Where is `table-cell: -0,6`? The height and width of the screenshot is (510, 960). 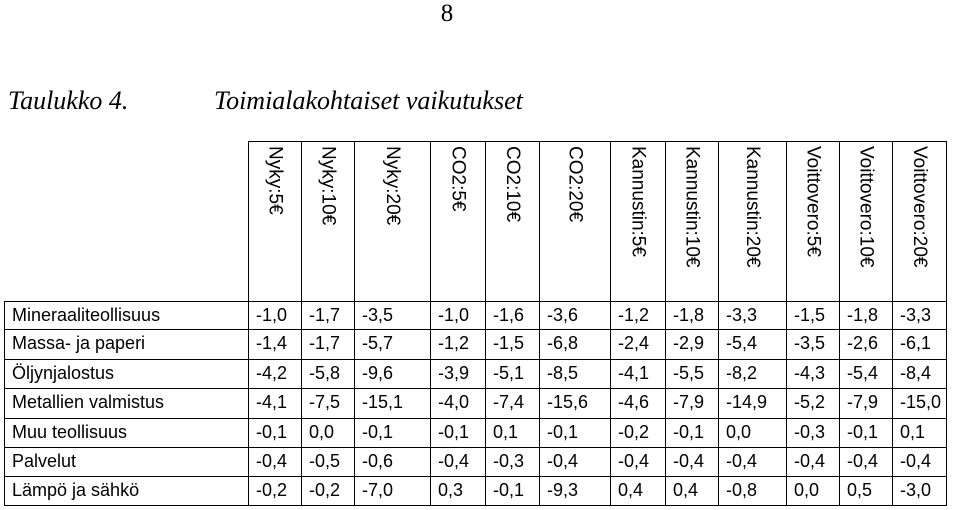 table-cell: -0,6 is located at coordinates (378, 461).